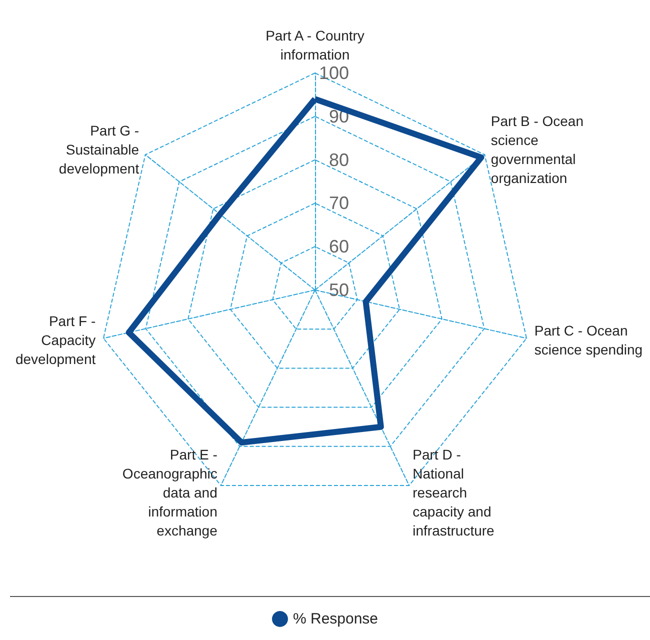 This screenshot has height=640, width=650. Describe the element at coordinates (338, 290) in the screenshot. I see `y-tick-label: 50` at that location.